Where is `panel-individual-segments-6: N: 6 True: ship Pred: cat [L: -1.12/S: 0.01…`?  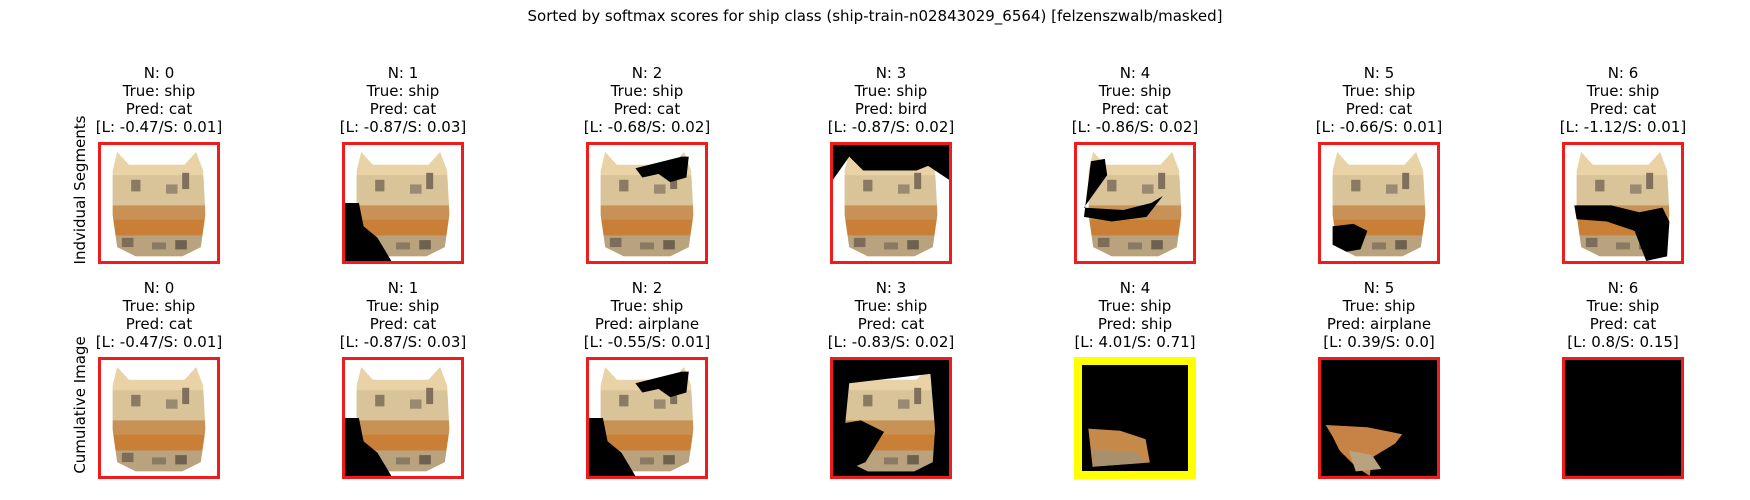
panel-individual-segments-6: N: 6 True: ship Pred: cat [L: -1.12/S: 0.01… is located at coordinates (1623, 164).